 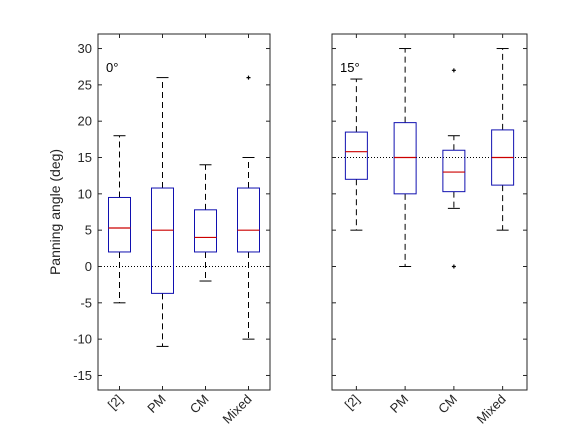 I want to click on panel-label: 15°, so click(x=350, y=67).